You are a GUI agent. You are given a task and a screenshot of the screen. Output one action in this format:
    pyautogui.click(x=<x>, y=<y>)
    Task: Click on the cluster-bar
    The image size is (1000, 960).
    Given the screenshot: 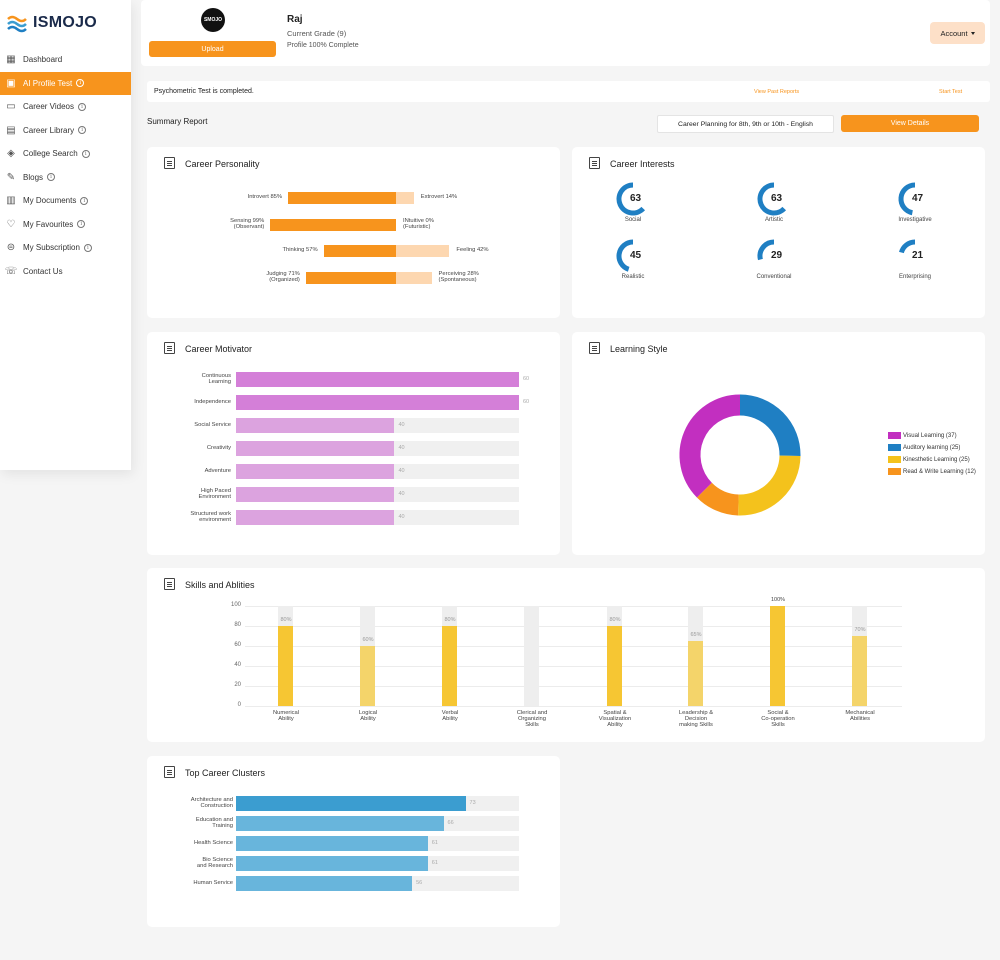 What is the action you would take?
    pyautogui.click(x=332, y=843)
    